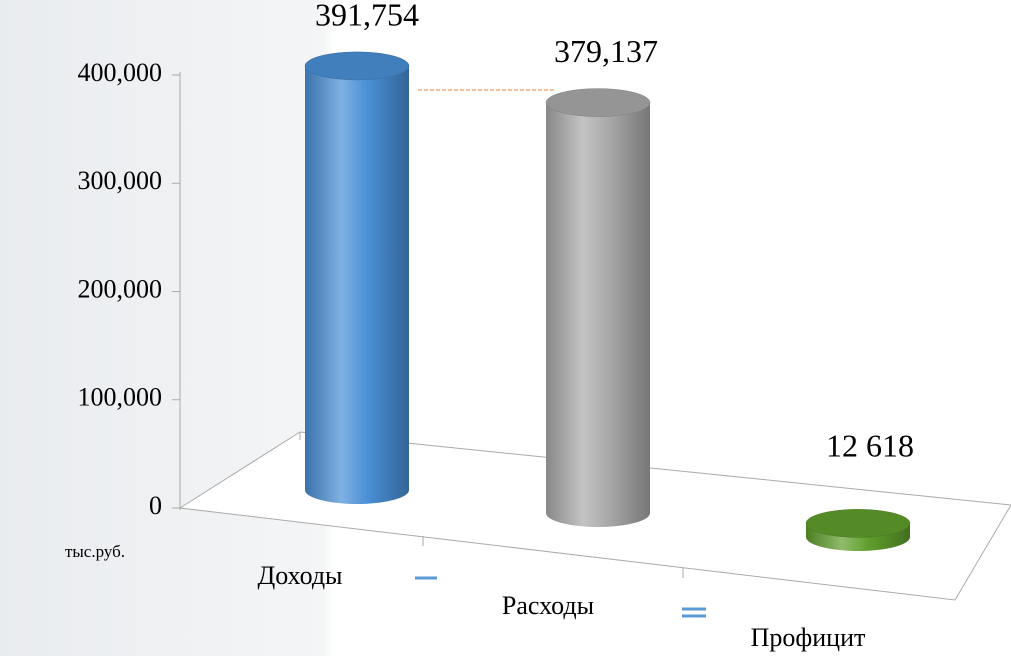  What do you see at coordinates (95, 551) in the screenshot?
I see `y-axis-label: тыс.руб.` at bounding box center [95, 551].